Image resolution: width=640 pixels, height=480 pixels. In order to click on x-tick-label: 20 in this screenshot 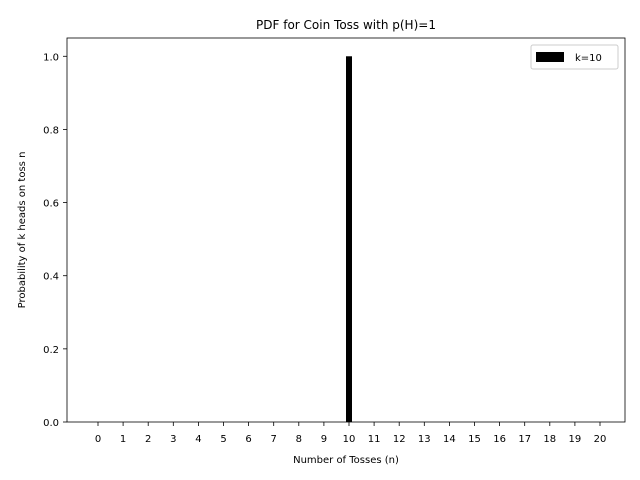, I will do `click(600, 439)`.